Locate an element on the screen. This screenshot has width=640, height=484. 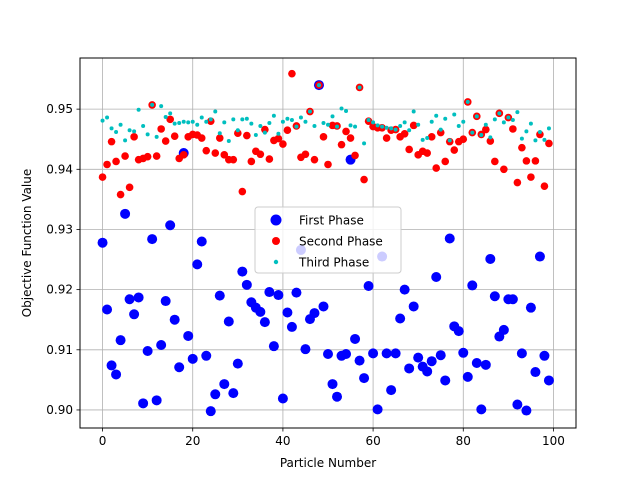
legend-label-third-phase: Third Phase is located at coordinates (333, 263).